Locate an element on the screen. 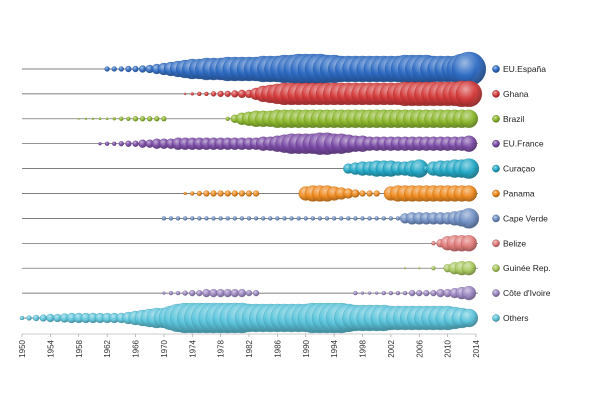 This screenshot has height=400, width=600. bubble-others-1953 is located at coordinates (43, 318).